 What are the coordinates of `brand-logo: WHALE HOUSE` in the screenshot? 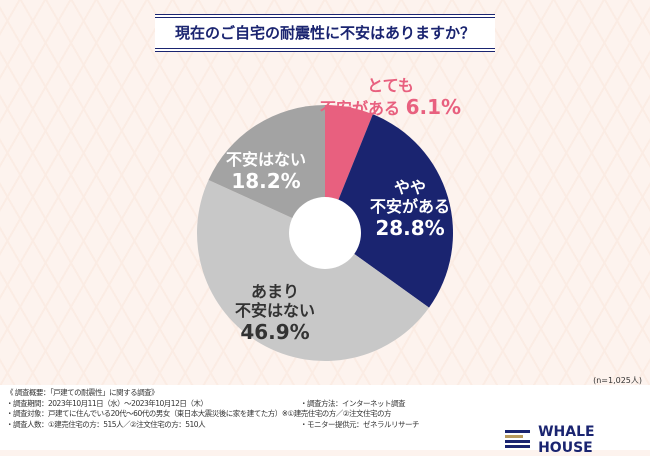 It's located at (577, 440).